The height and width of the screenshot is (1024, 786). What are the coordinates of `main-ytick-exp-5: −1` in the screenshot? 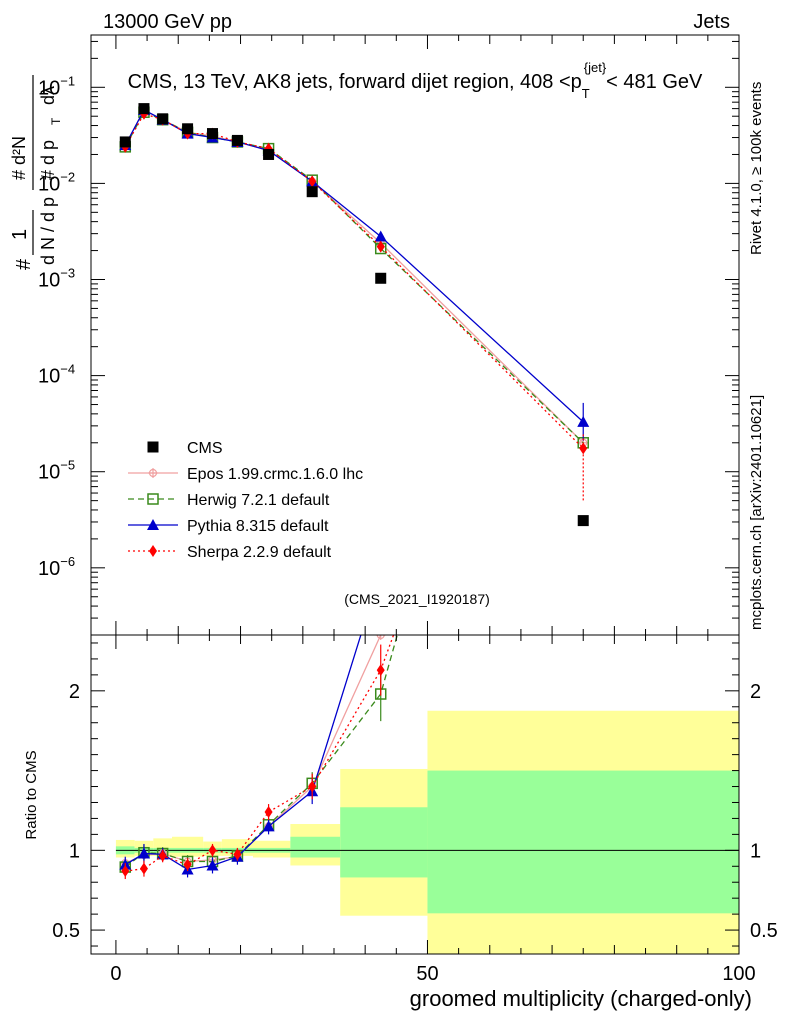 It's located at (67, 80).